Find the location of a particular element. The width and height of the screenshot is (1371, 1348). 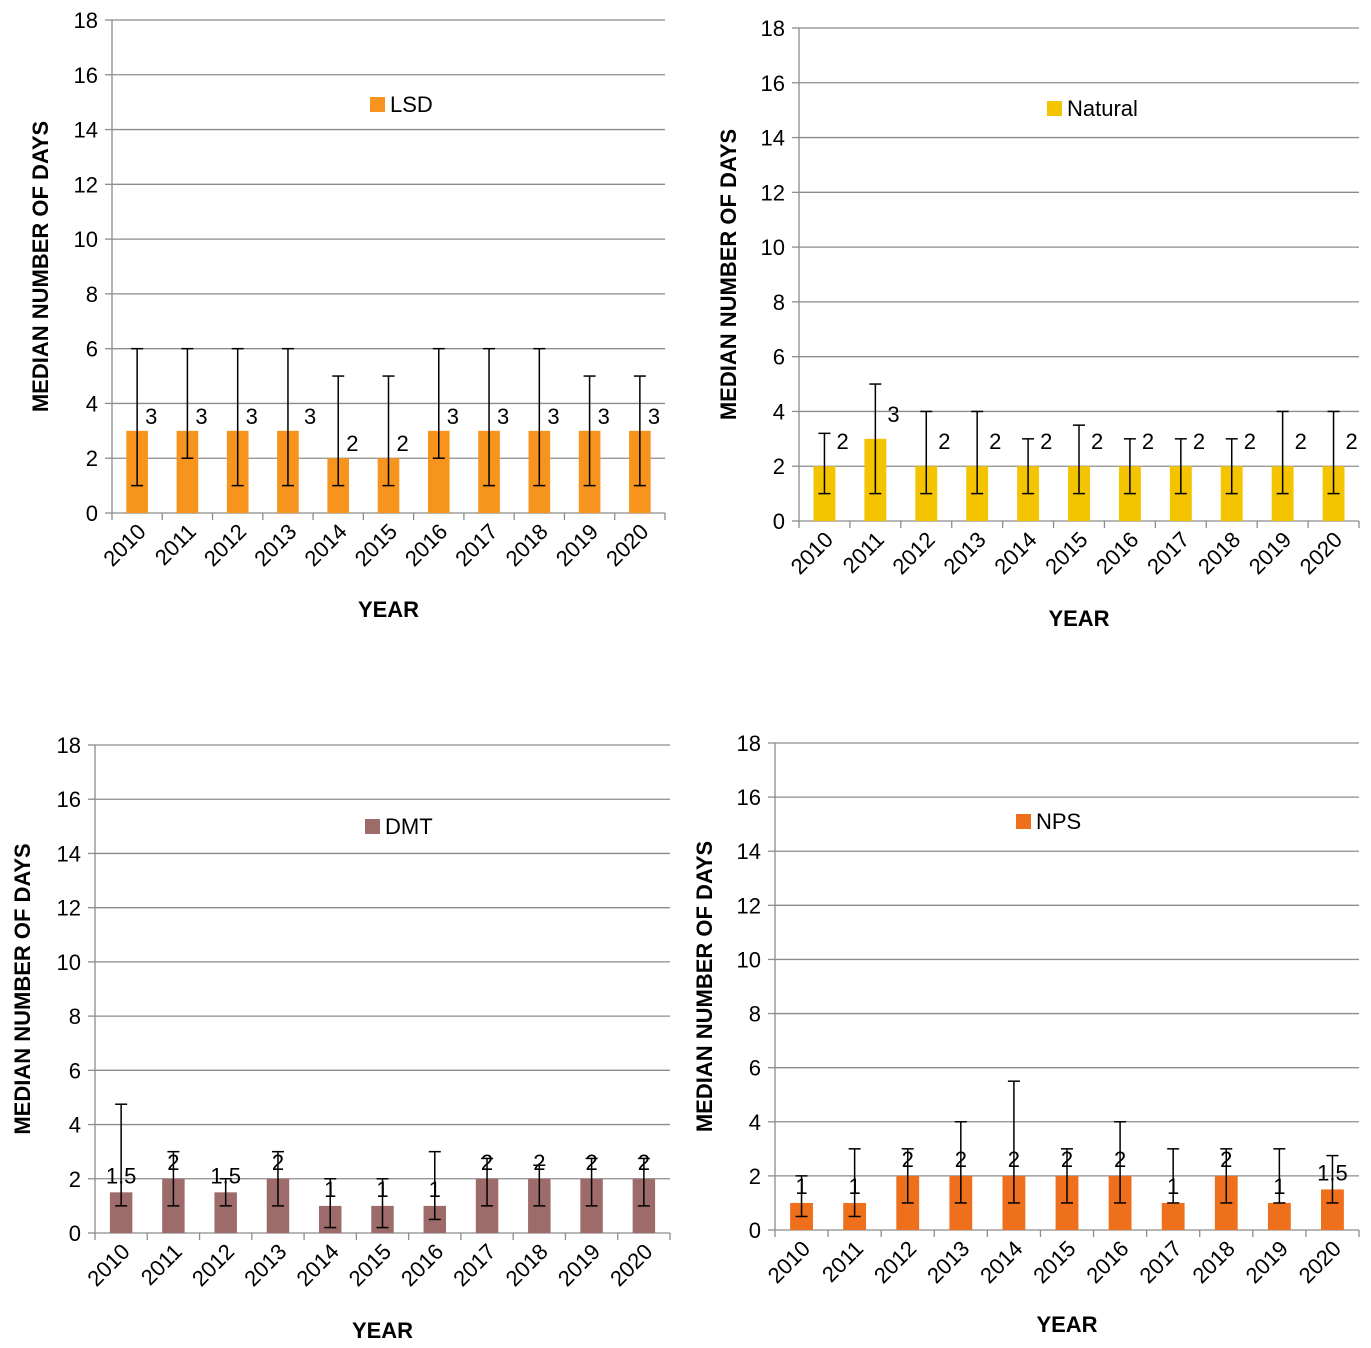

legend-label: LSD is located at coordinates (411, 104).